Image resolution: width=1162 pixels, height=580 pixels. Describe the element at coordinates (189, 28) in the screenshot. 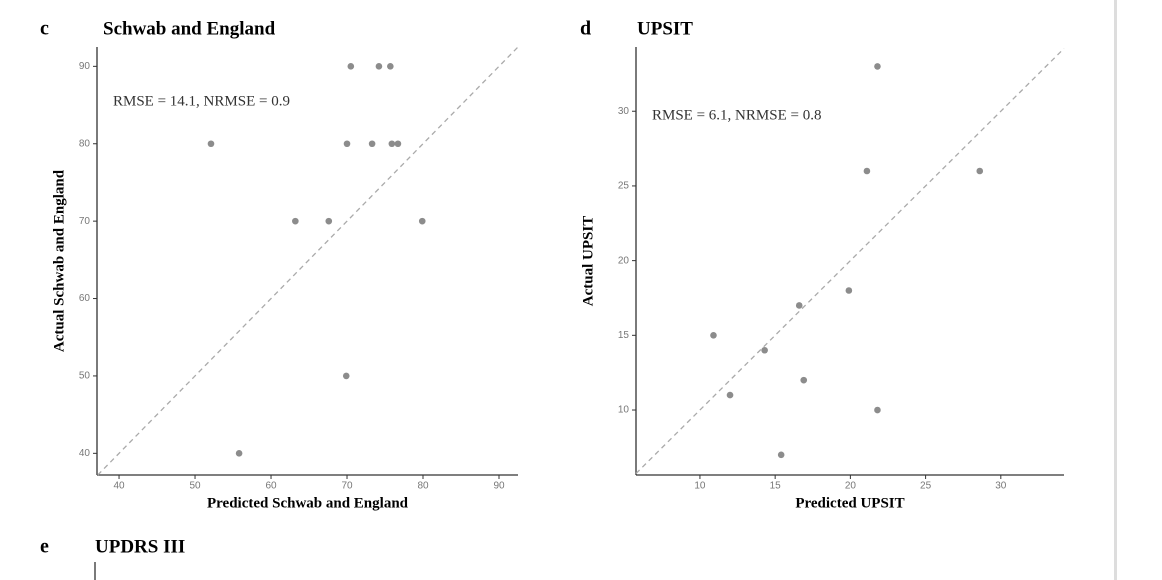

I see `chart-title: Schwab and England` at that location.